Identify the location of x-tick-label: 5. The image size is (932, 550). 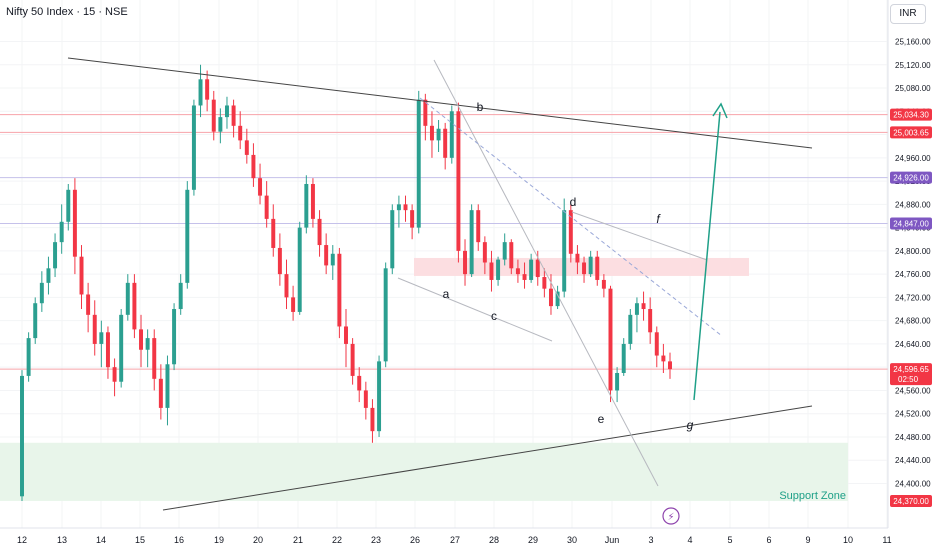
(729, 540).